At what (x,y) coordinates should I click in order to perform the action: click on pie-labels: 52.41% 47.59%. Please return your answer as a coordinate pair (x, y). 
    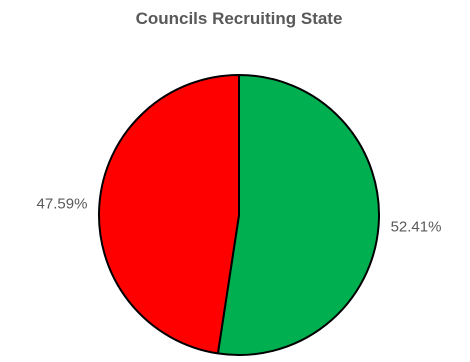
    Looking at the image, I should click on (239, 216).